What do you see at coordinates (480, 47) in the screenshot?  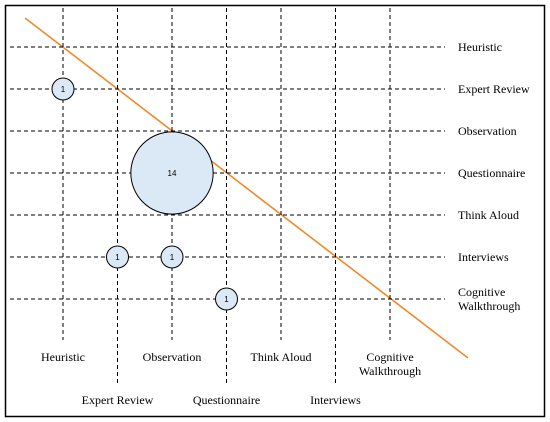 I see `row-label: Heuristic` at bounding box center [480, 47].